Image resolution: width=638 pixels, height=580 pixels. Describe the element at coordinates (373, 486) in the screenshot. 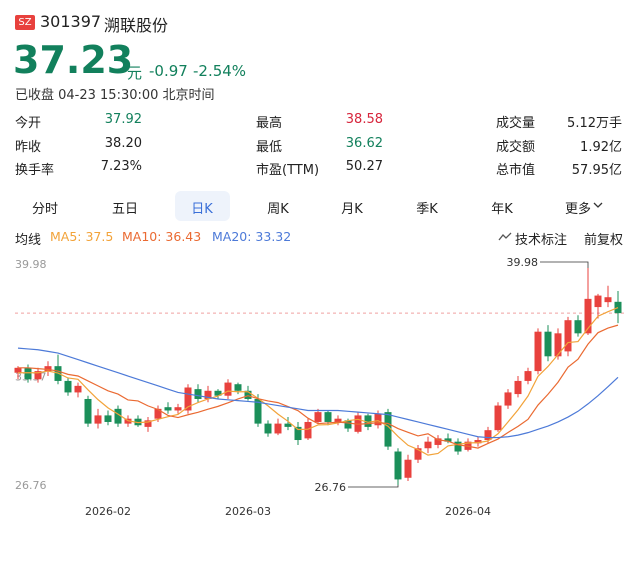

I see `min-leader` at that location.